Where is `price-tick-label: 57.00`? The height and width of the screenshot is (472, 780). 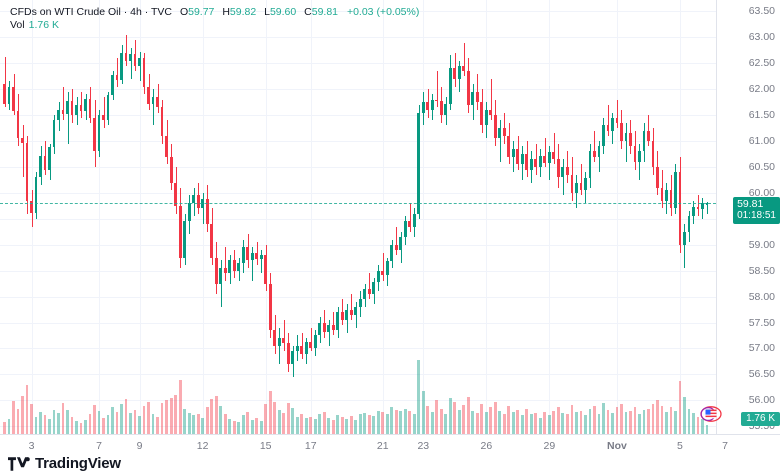 price-tick-label: 57.00 is located at coordinates (761, 348).